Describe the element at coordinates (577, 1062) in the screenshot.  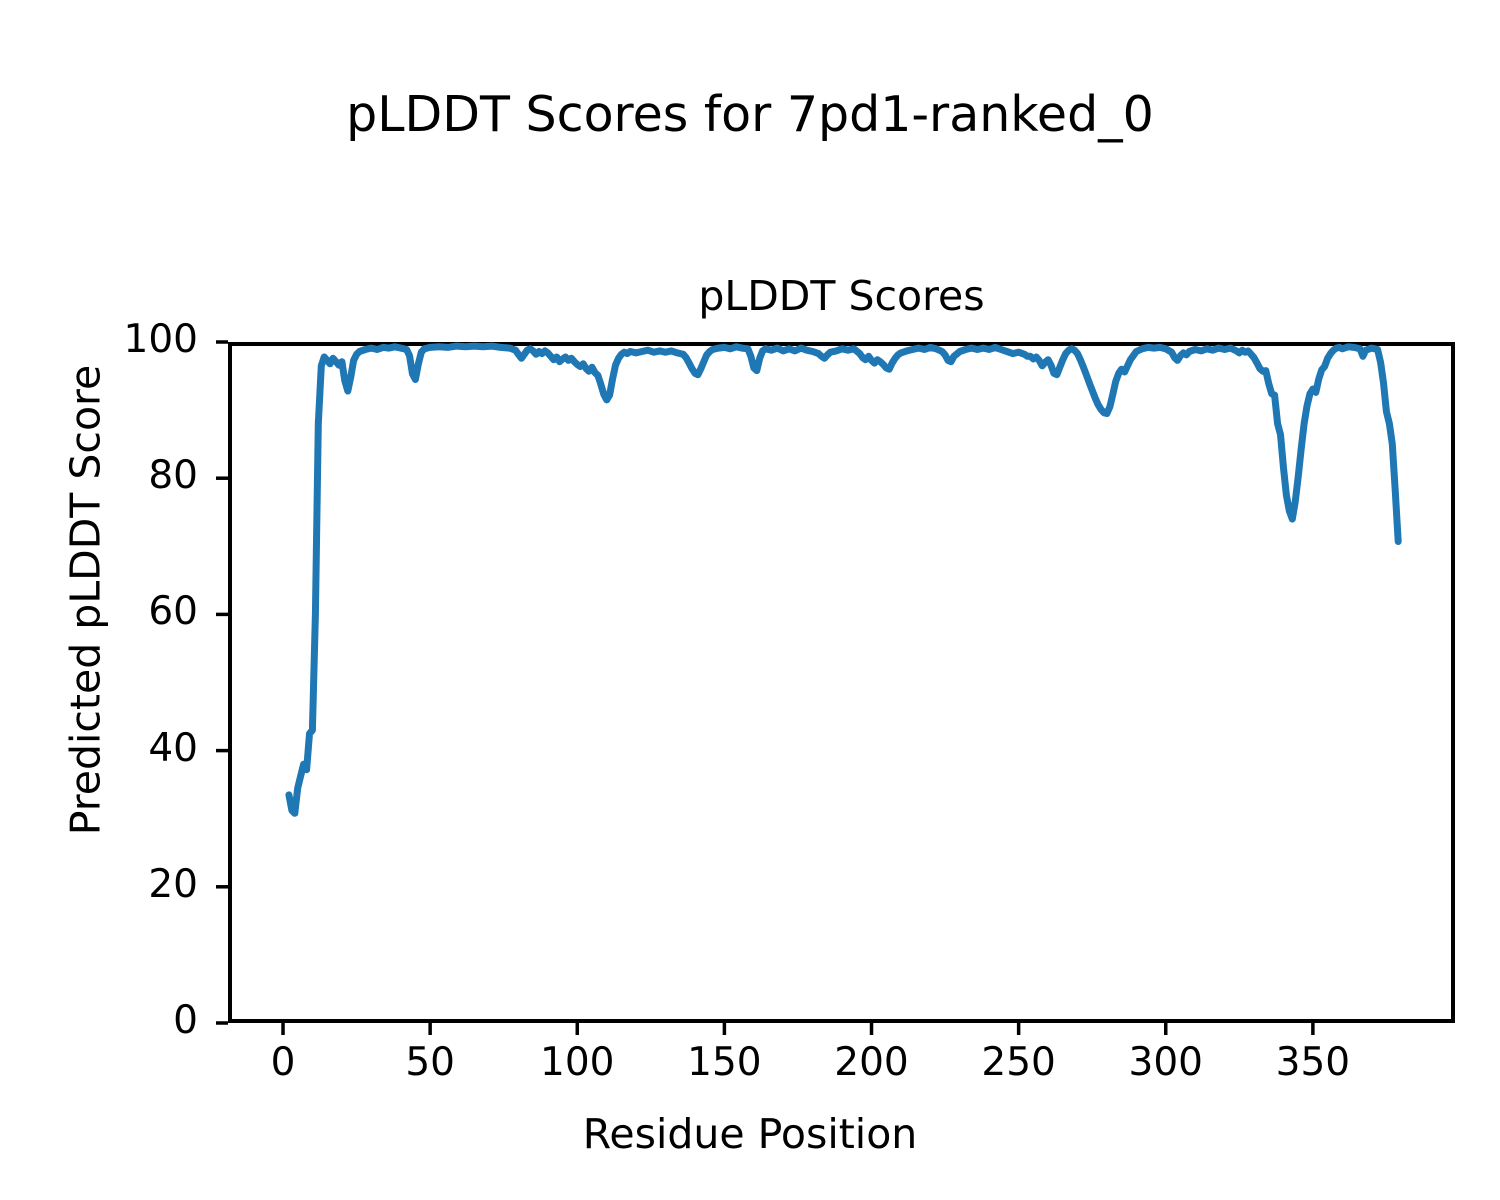
I see `x-tick-label: 100` at that location.